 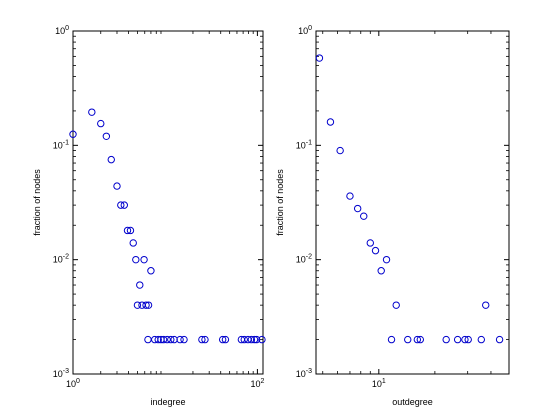 I want to click on x-axis-label: indegree, so click(x=167, y=402).